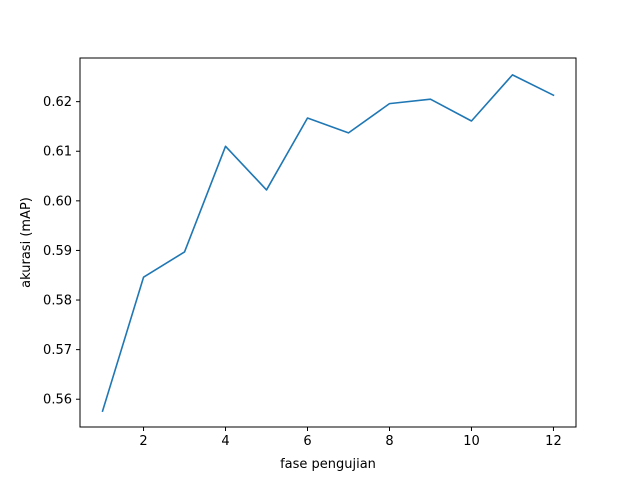  What do you see at coordinates (26, 242) in the screenshot?
I see `y-axis-label: akurasi (mAP)` at bounding box center [26, 242].